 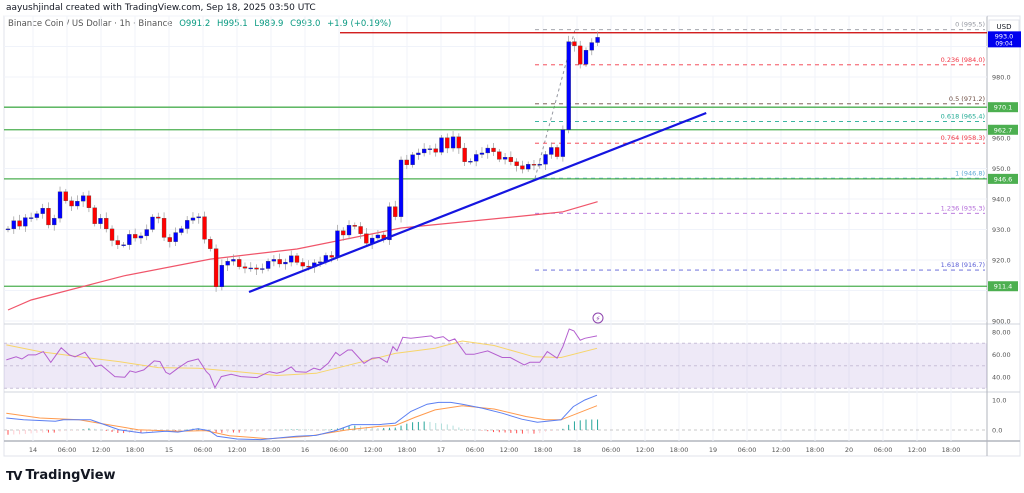 I want to click on ohlc-high: H995.1, so click(x=232, y=24).